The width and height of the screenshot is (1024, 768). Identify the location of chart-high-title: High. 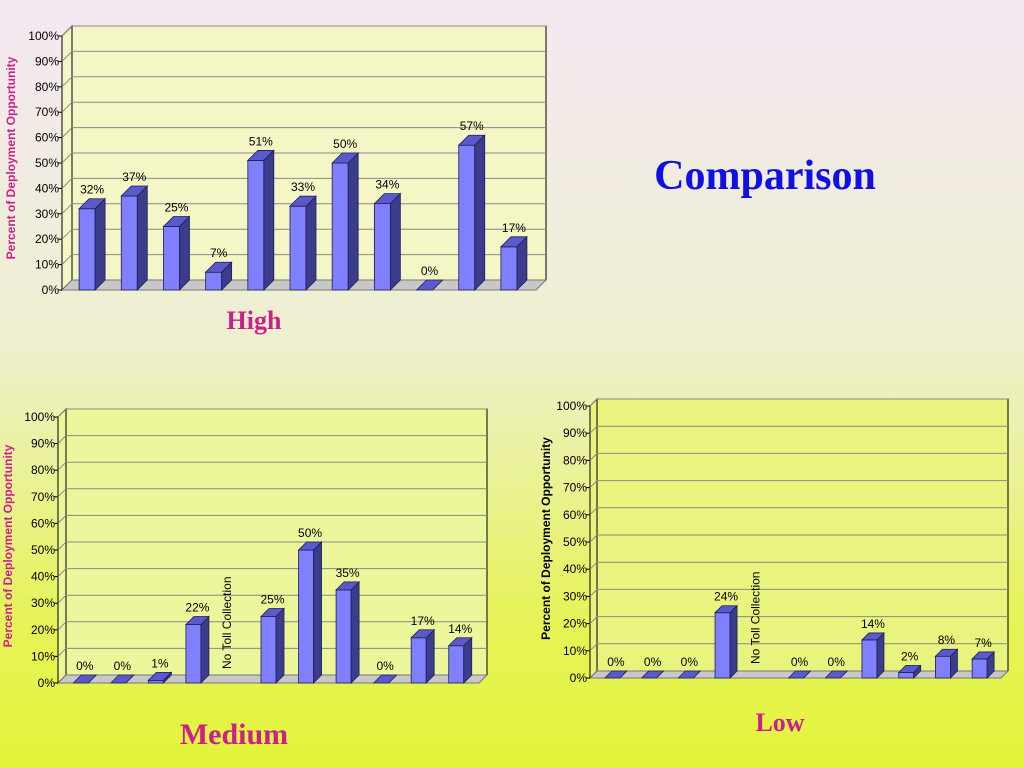
(254, 320).